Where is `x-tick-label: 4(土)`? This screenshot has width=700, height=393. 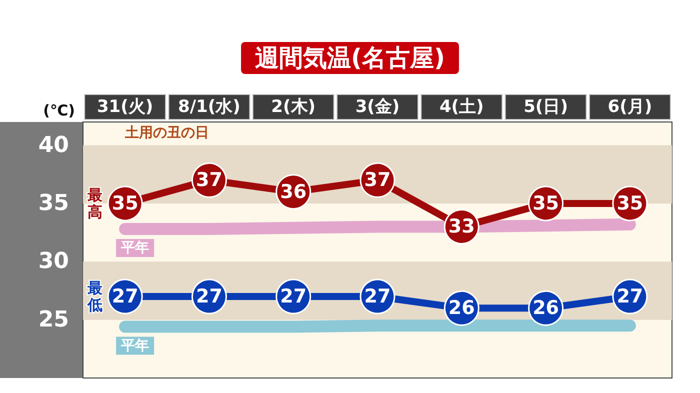
x-tick-label: 4(土) is located at coordinates (461, 107).